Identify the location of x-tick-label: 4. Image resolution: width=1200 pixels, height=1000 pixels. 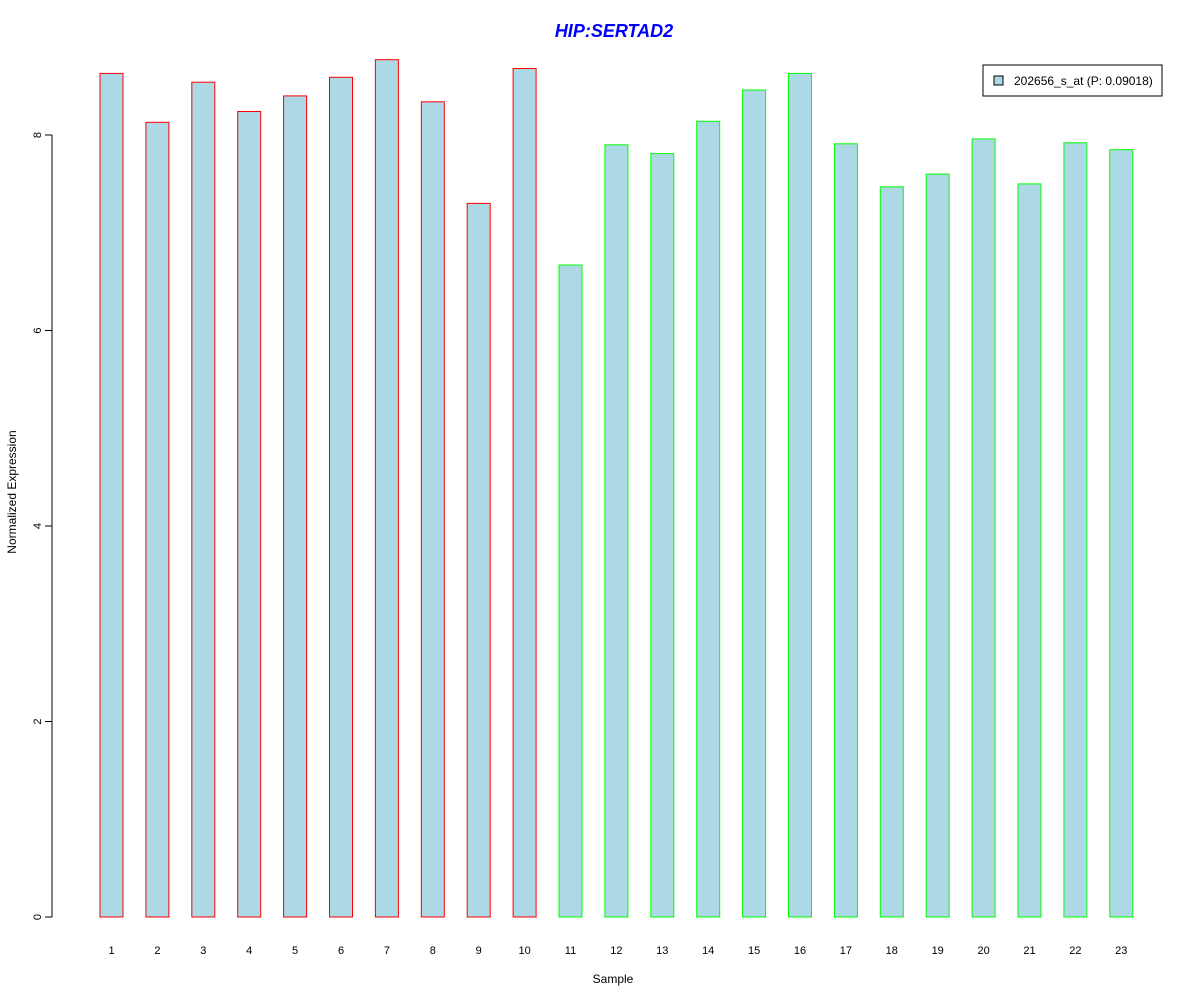
(249, 951).